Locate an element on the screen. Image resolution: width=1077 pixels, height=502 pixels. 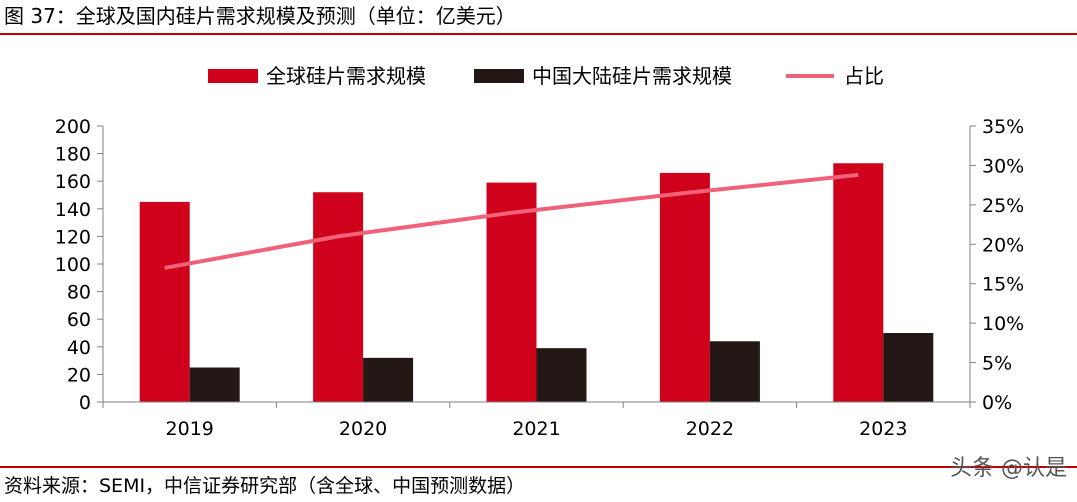
y-tick-label: 20 is located at coordinates (79, 375).